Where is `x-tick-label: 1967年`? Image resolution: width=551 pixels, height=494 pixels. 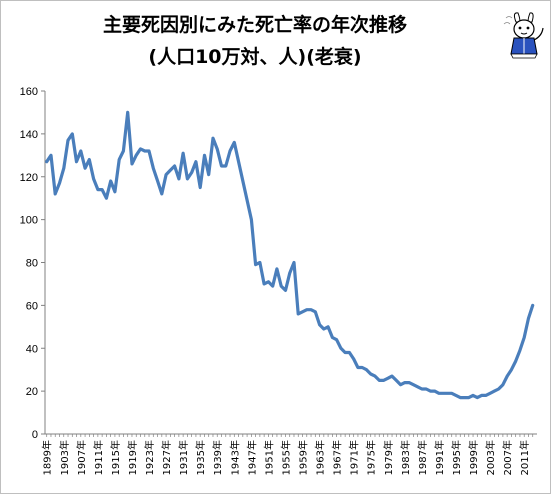
x-tick-label: 1967年 is located at coordinates (337, 457).